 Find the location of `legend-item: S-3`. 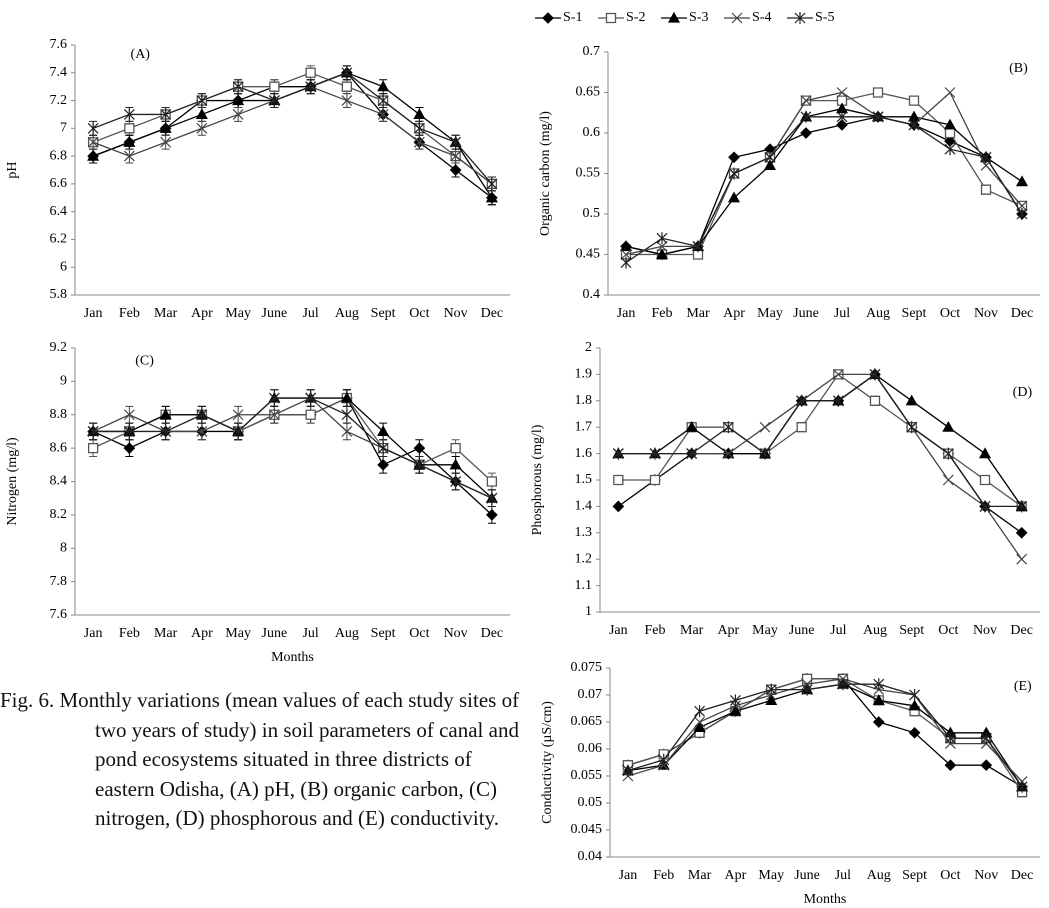

legend-item: S-3 is located at coordinates (684, 17).